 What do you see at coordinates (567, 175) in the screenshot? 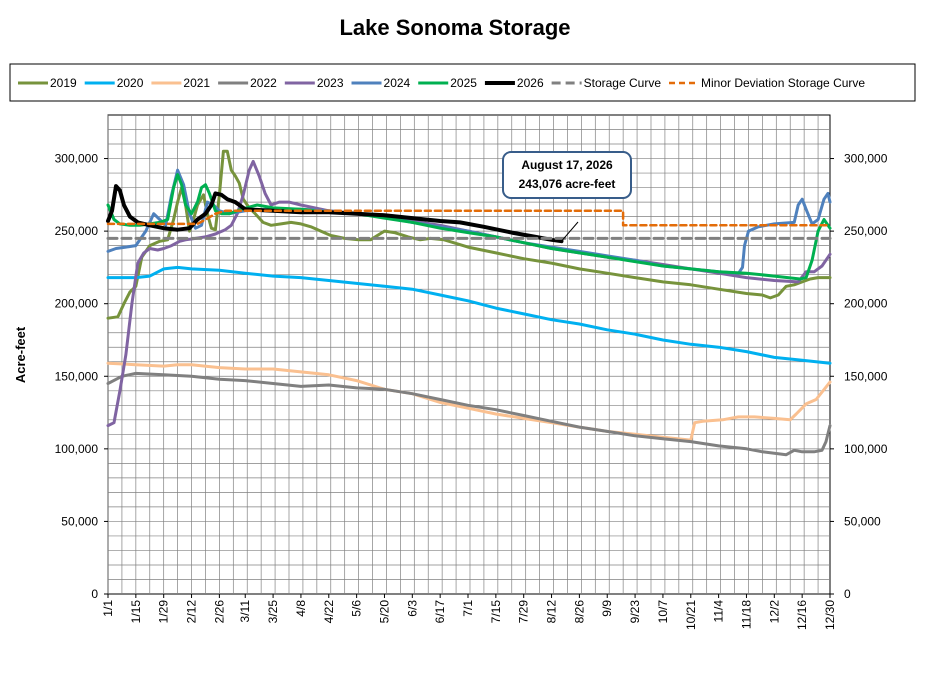
I see `annotation-box` at bounding box center [567, 175].